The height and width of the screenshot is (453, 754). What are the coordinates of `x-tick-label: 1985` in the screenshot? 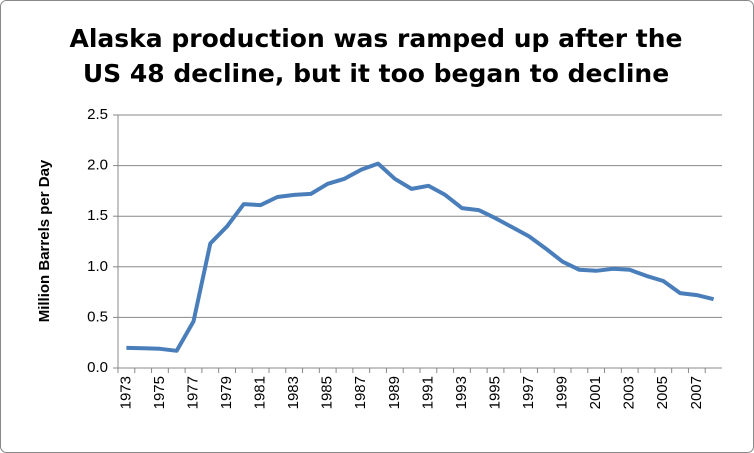 It's located at (327, 392).